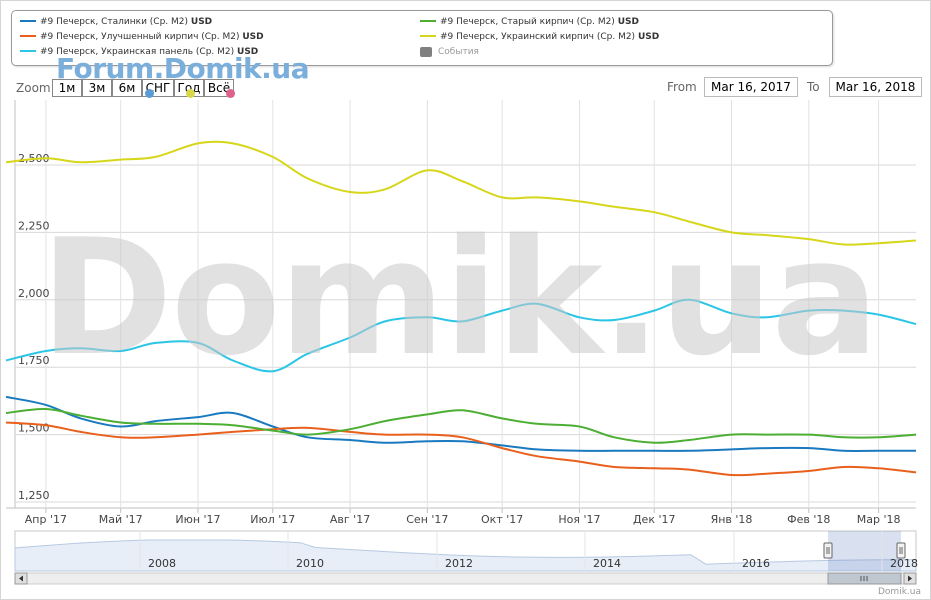  I want to click on x-tick-label: Фев '18, so click(808, 519).